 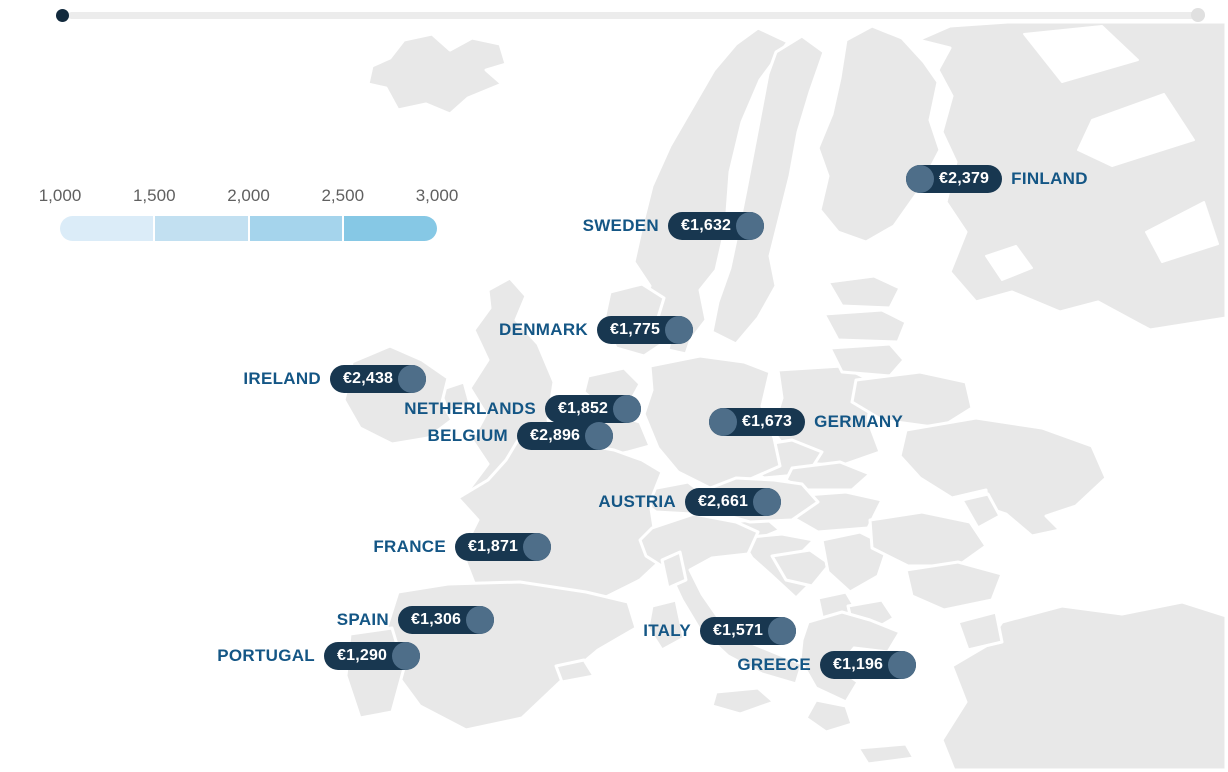 I want to click on map-region-sicily, so click(x=743, y=701).